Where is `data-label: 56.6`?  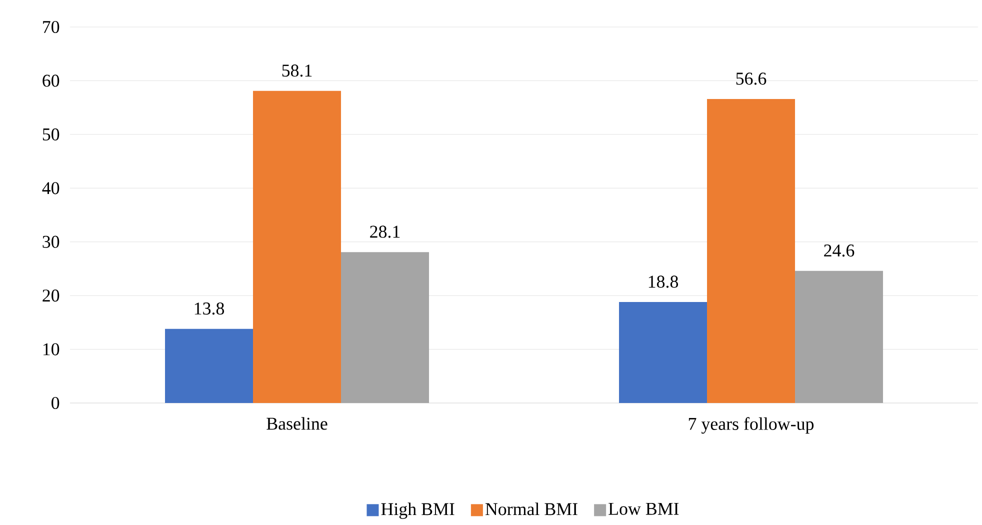 data-label: 56.6 is located at coordinates (751, 78).